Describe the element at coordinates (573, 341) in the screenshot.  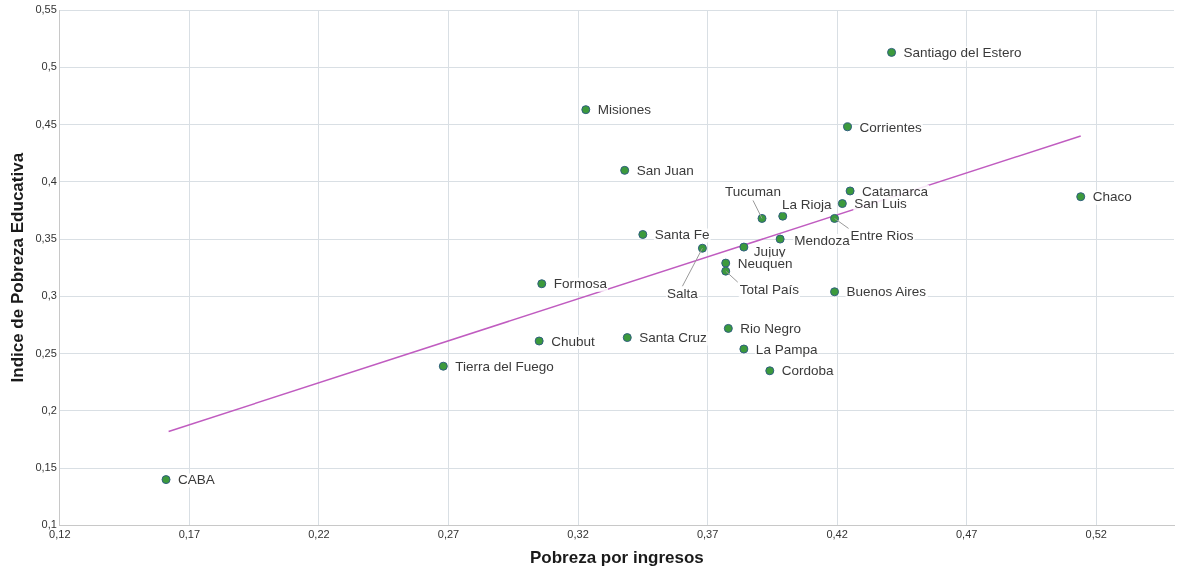
I see `data-label: Chubut` at that location.